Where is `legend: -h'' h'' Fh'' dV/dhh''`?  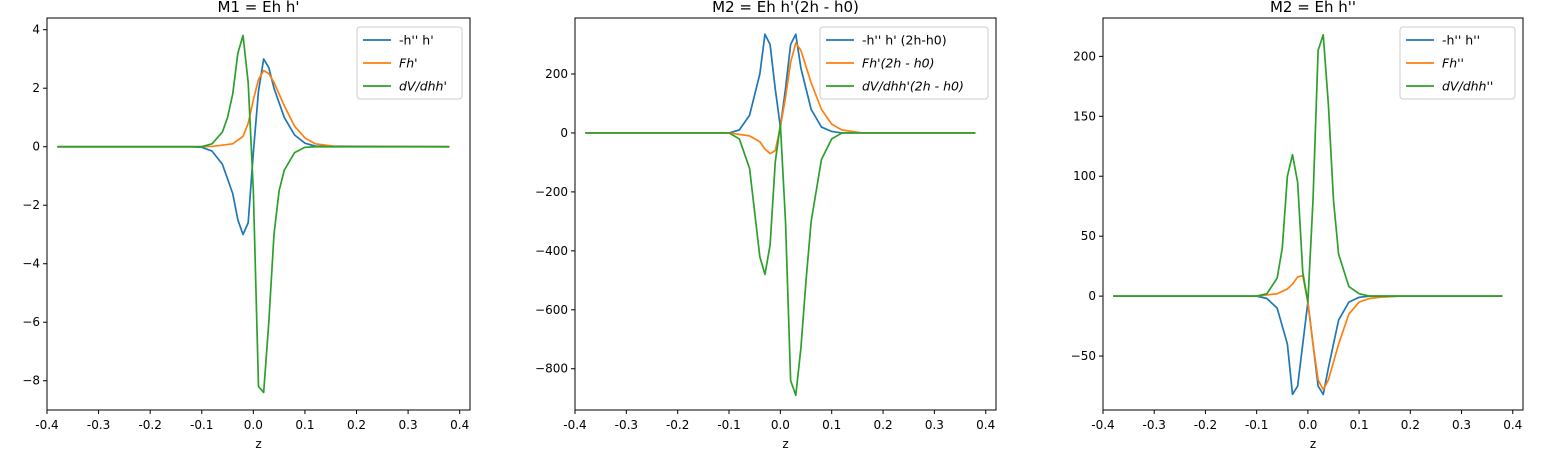 legend: -h'' h'' Fh'' dV/dhh'' is located at coordinates (1457, 63).